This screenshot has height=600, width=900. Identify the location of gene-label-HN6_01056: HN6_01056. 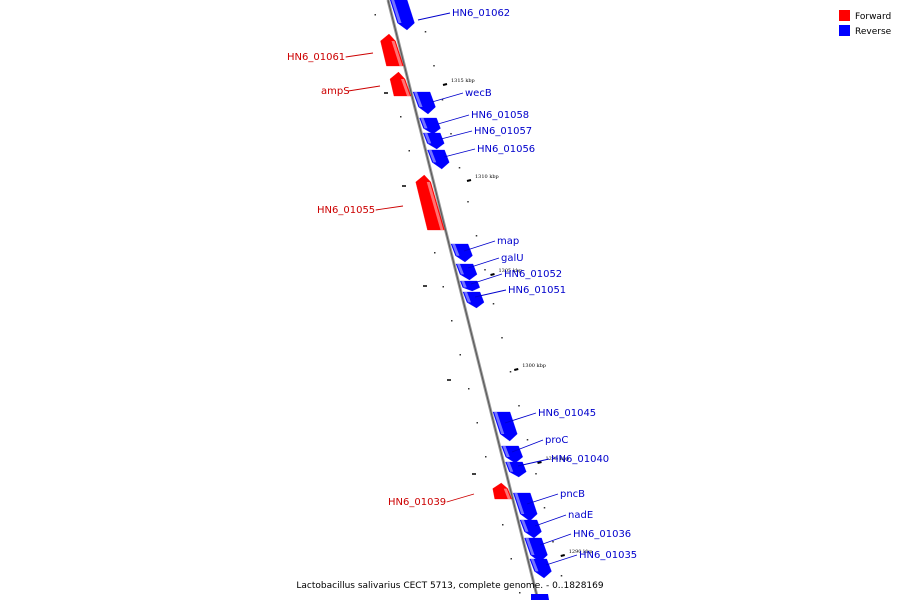
(506, 149).